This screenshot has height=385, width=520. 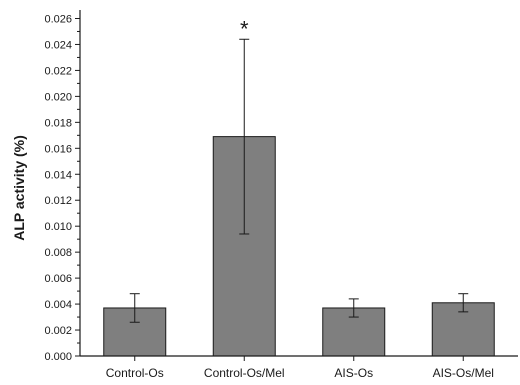 I want to click on y-tick-label: 0.010, so click(x=58, y=227).